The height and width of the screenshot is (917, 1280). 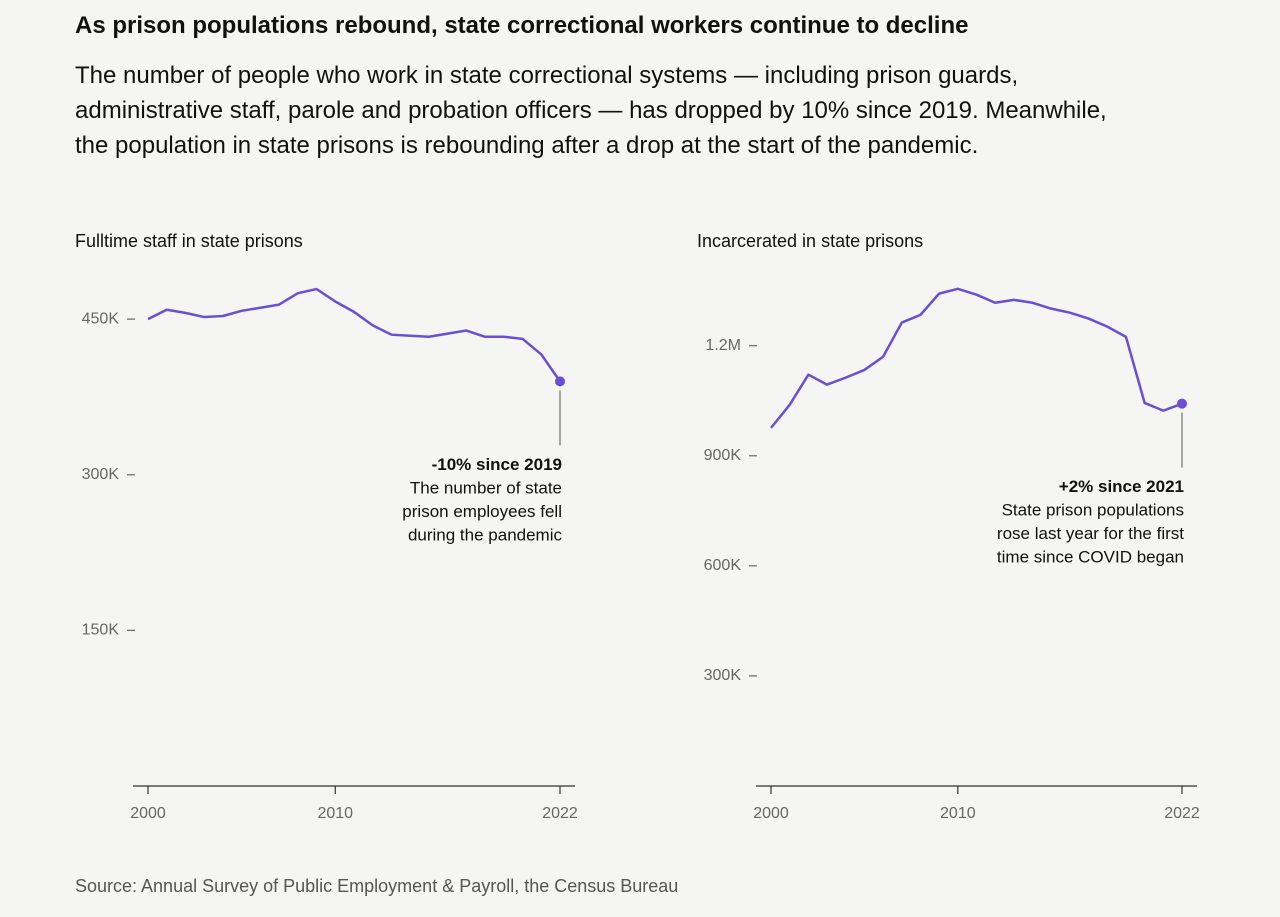 What do you see at coordinates (723, 455) in the screenshot?
I see `y-tick-label: 900K` at bounding box center [723, 455].